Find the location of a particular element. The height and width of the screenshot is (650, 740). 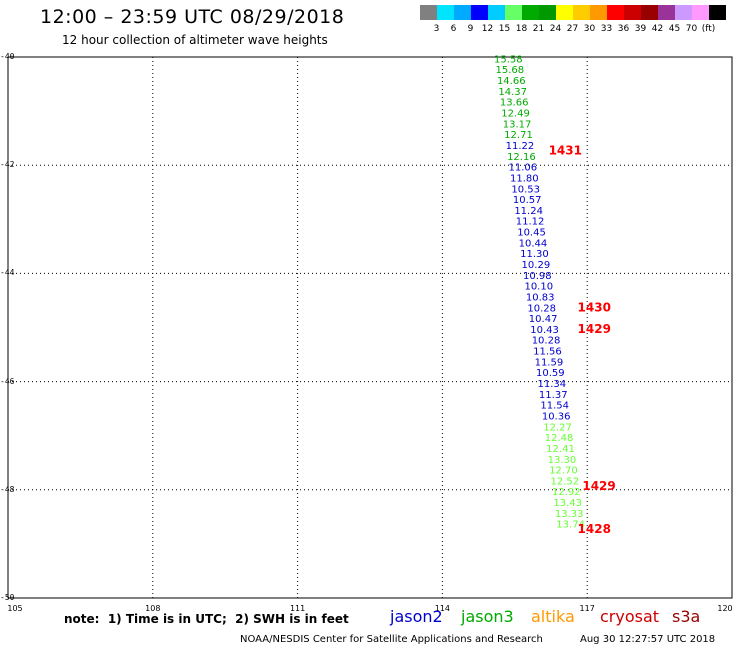

wave-height-label: 15.58 is located at coordinates (508, 59).